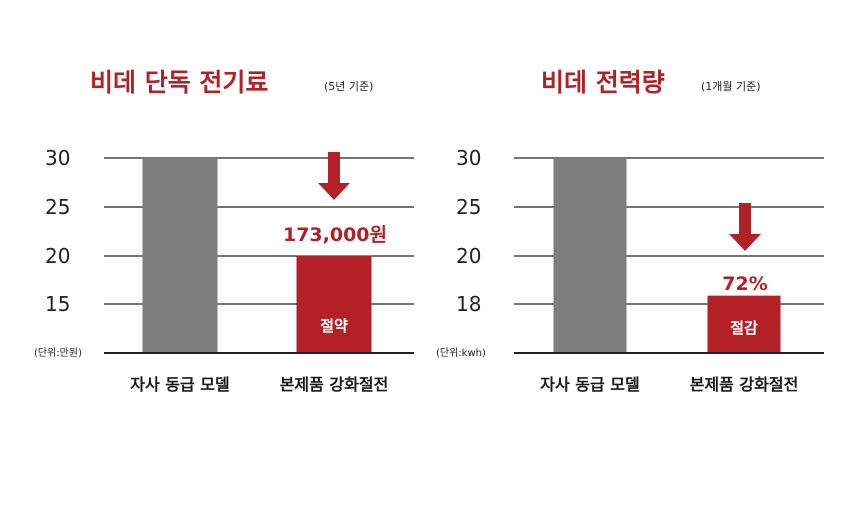  What do you see at coordinates (461, 352) in the screenshot?
I see `unit-label: (단위:kwh)` at bounding box center [461, 352].